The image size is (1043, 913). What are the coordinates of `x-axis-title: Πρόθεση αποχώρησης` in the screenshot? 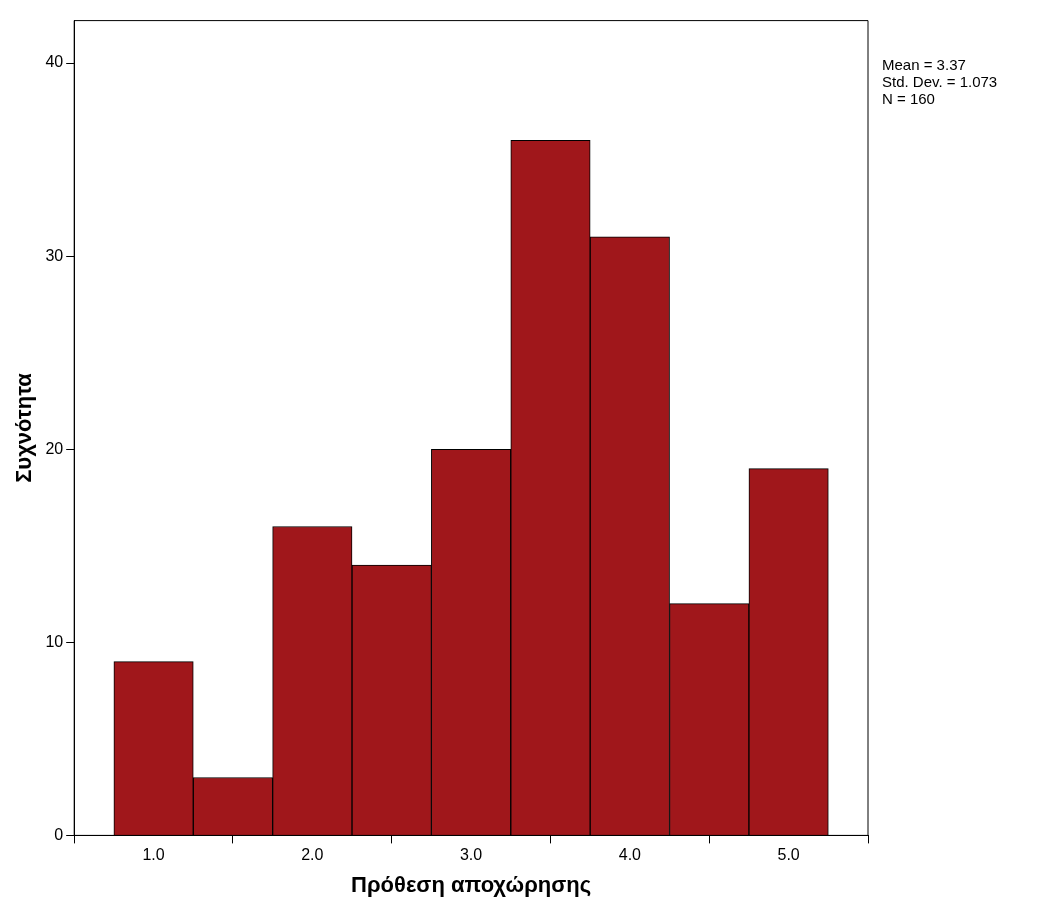 It's located at (471, 884).